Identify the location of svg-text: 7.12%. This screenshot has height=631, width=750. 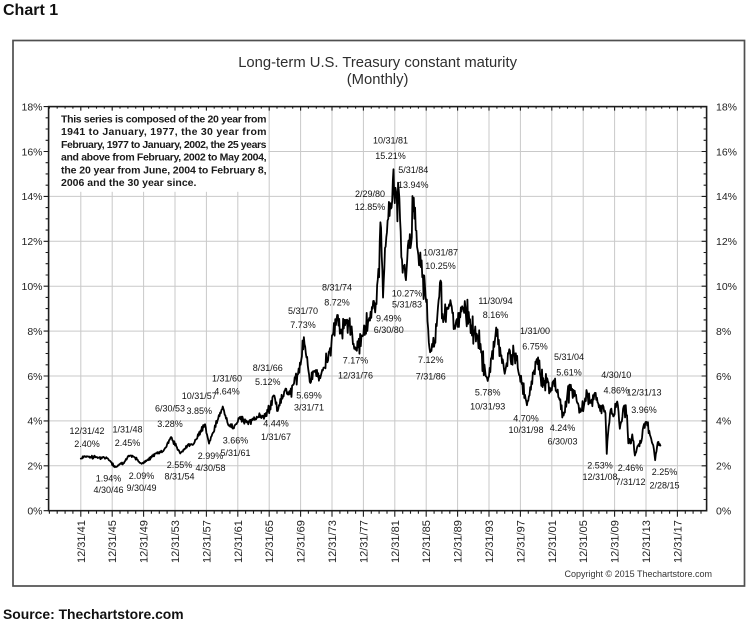
(431, 360).